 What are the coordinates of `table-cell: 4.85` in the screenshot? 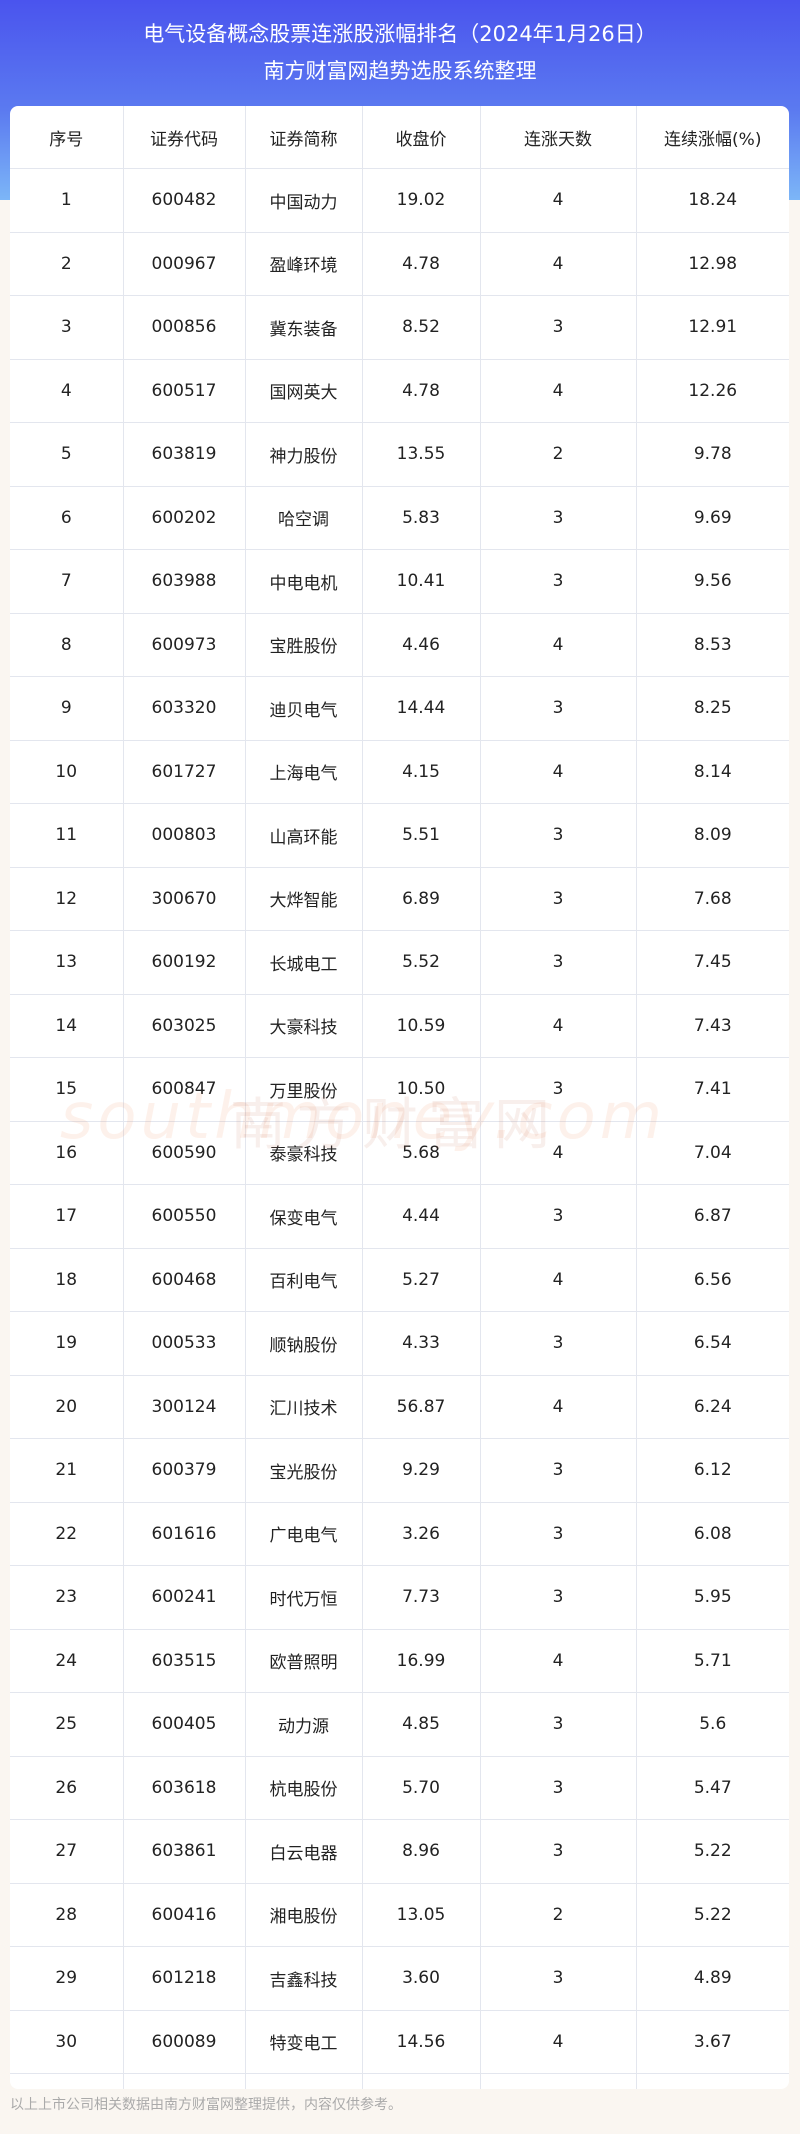 It's located at (421, 1724).